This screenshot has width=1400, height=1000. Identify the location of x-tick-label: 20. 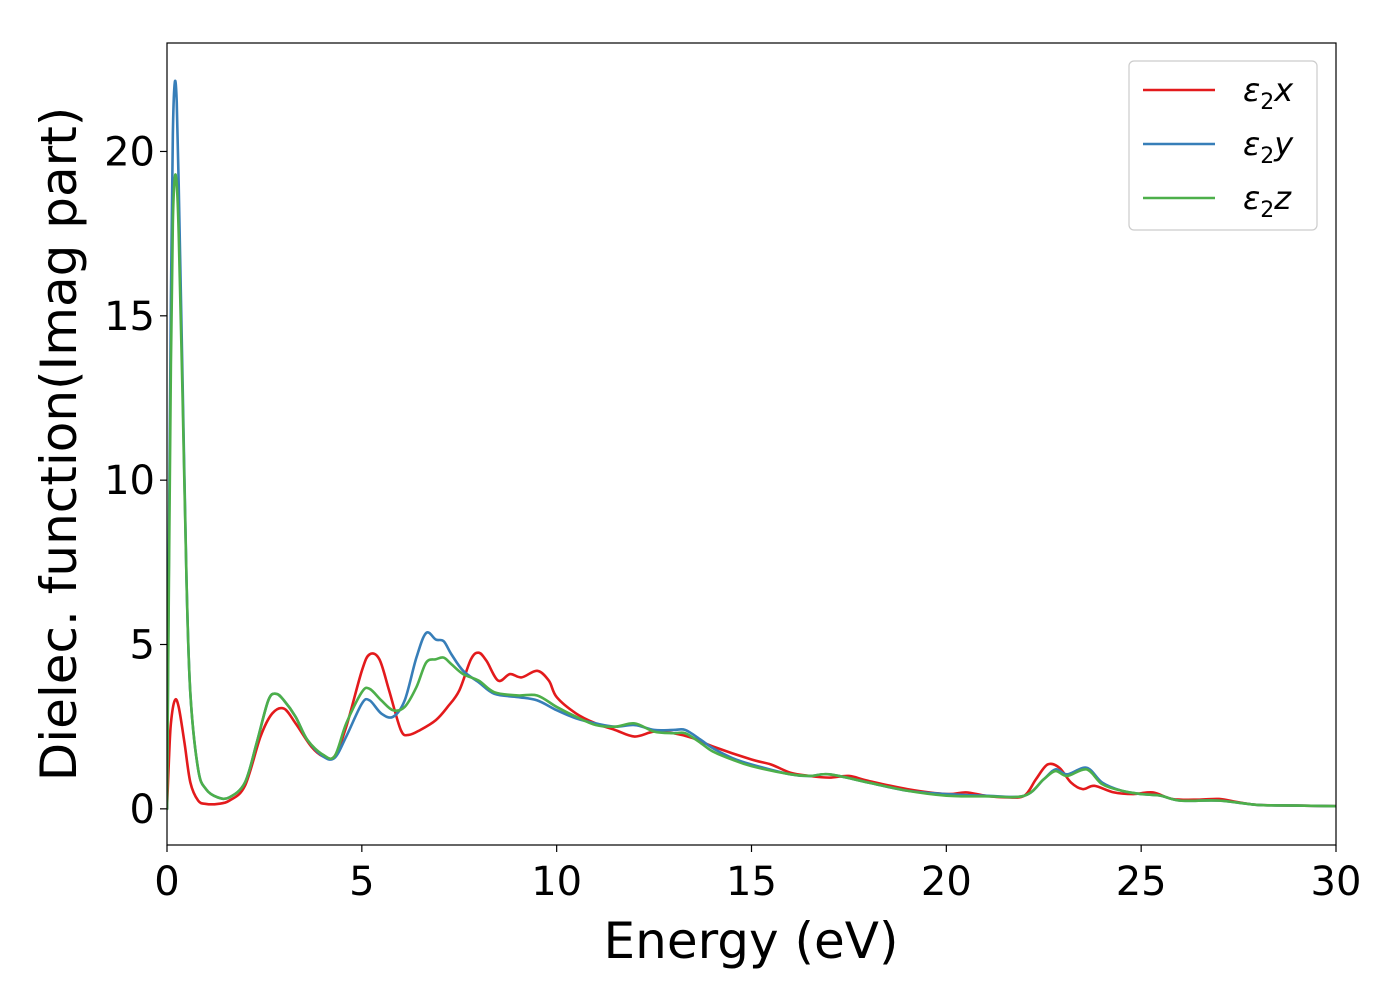
(946, 882).